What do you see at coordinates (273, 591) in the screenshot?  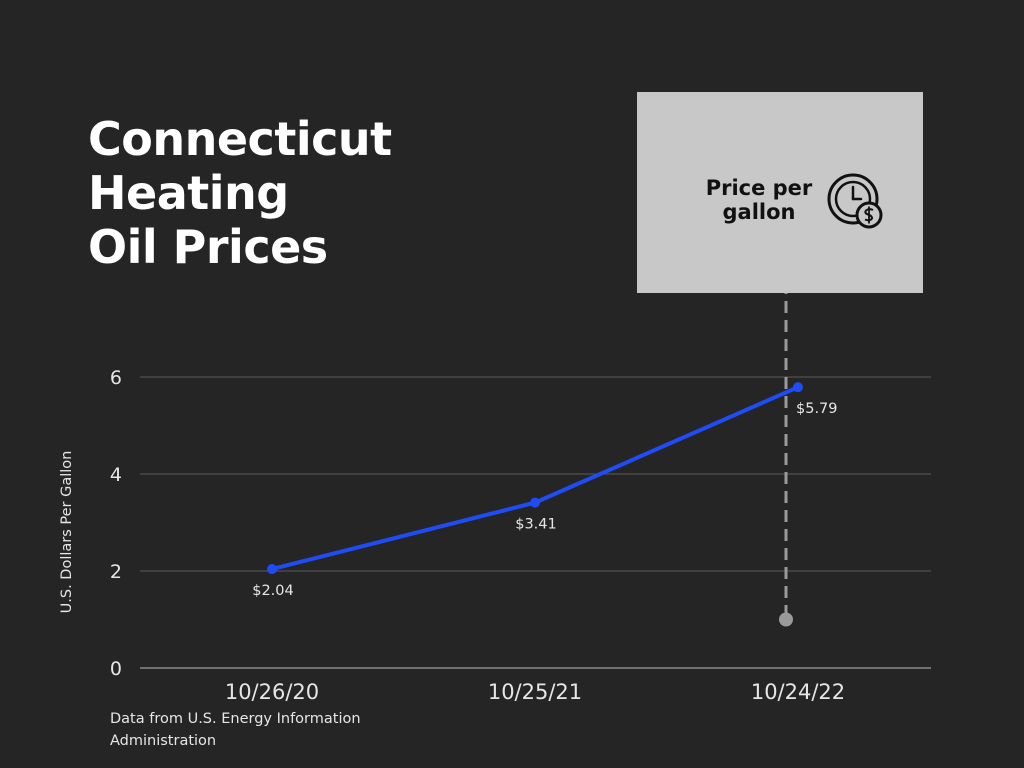 I see `data-label: $2.04` at bounding box center [273, 591].